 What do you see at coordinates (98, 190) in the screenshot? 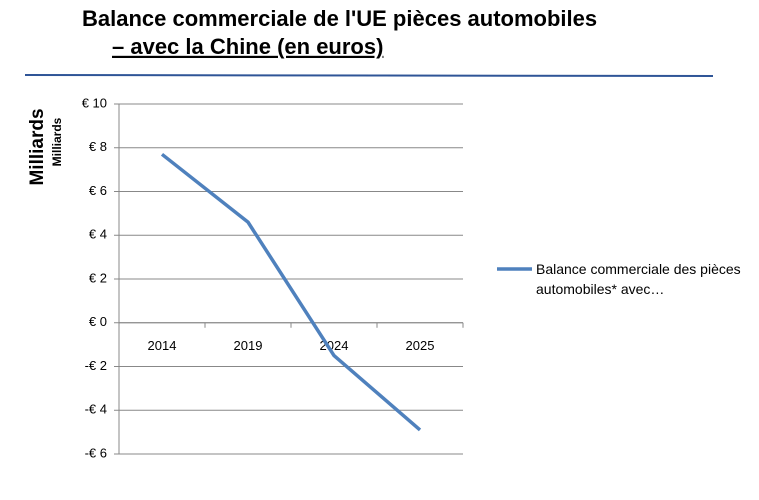
I see `y-tick-label: € 6` at bounding box center [98, 190].